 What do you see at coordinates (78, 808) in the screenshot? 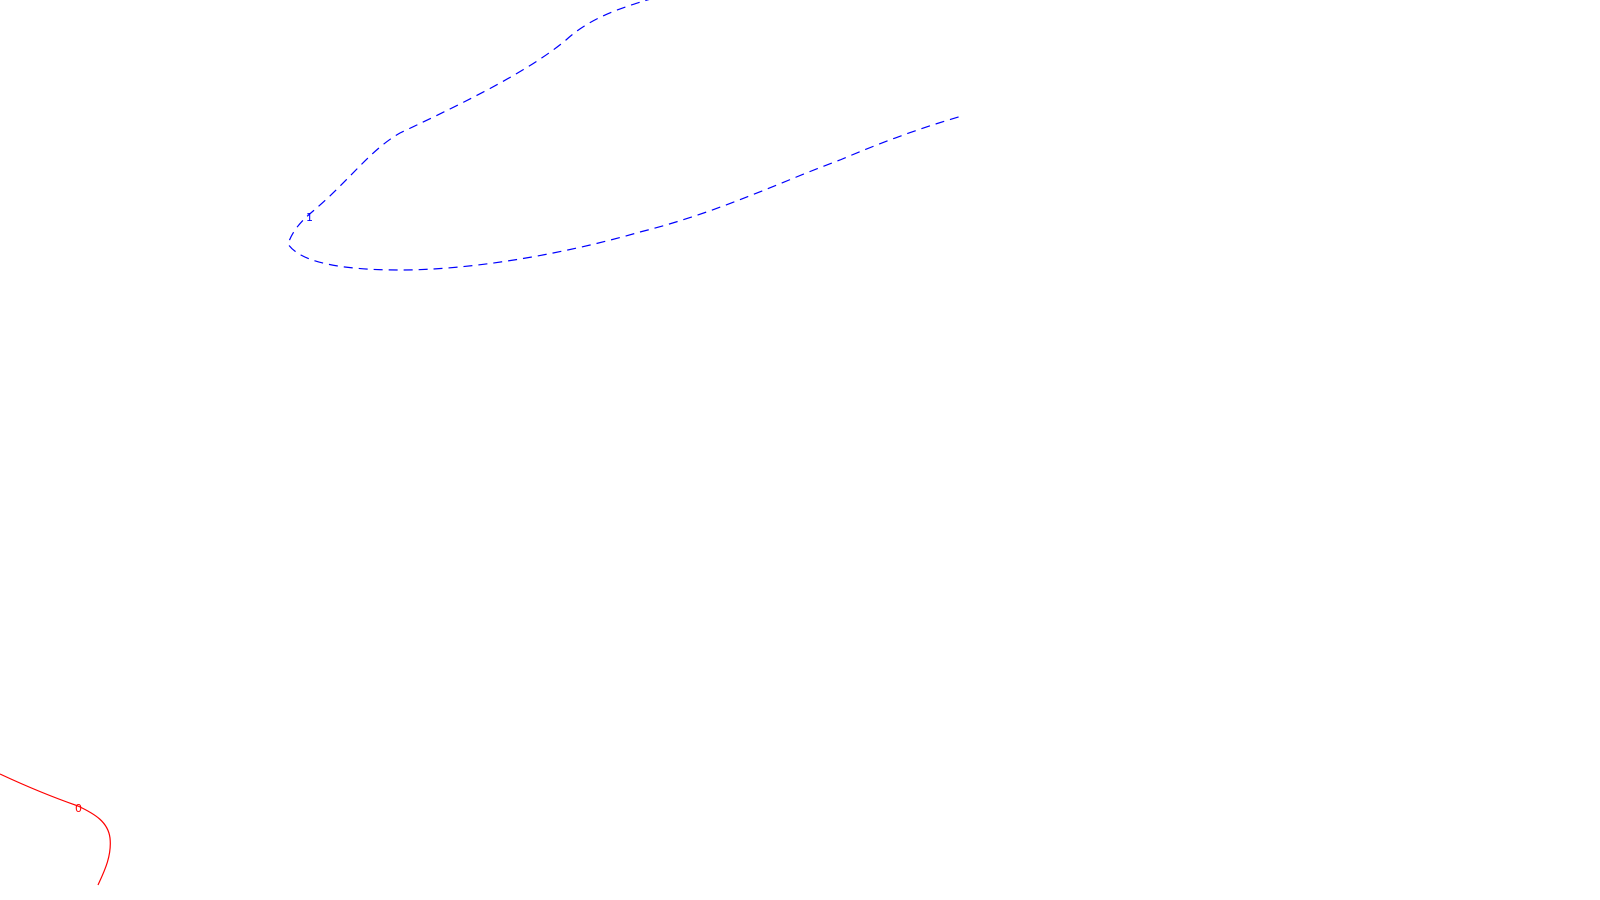
I see `contour-label-0: 0` at bounding box center [78, 808].